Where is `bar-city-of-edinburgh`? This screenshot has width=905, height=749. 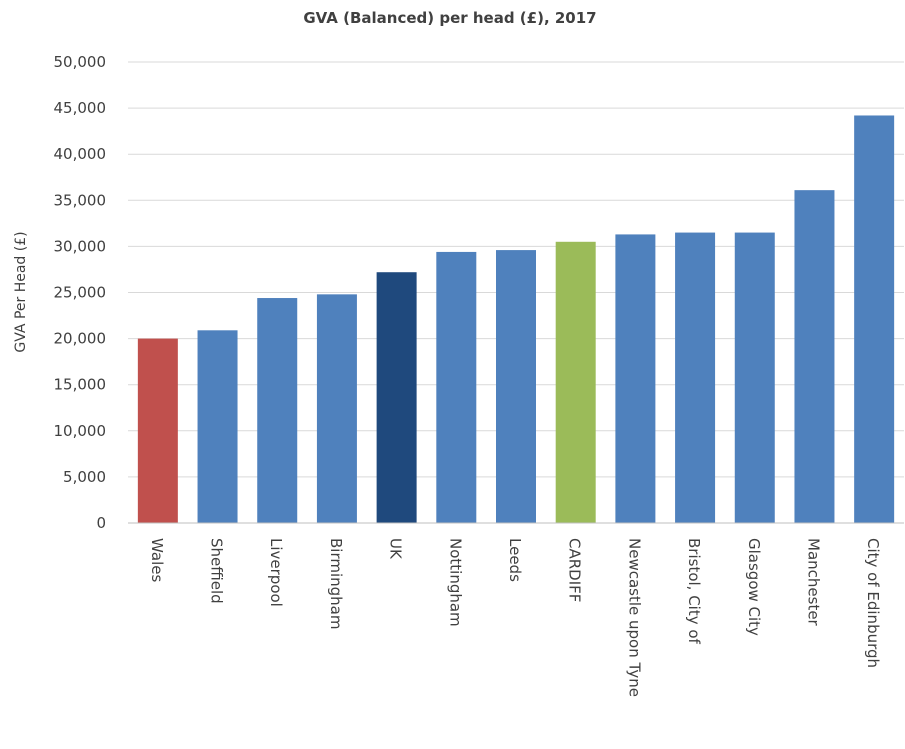 bar-city-of-edinburgh is located at coordinates (874, 319).